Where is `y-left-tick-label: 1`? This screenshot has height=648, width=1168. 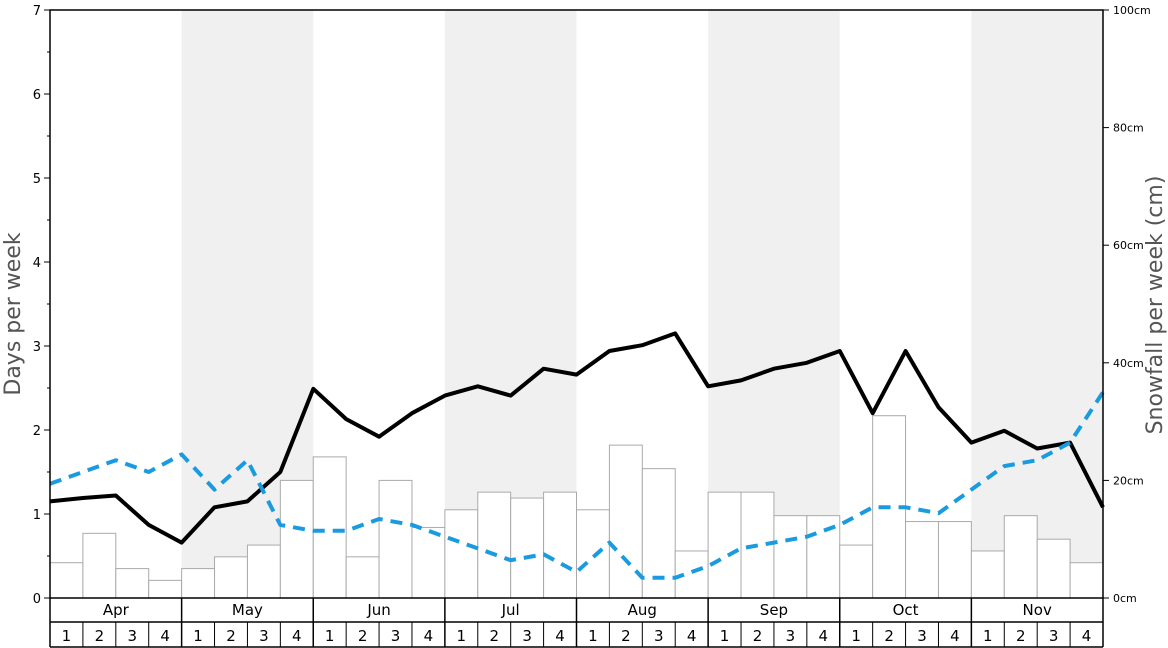
y-left-tick-label: 1 is located at coordinates (37, 515).